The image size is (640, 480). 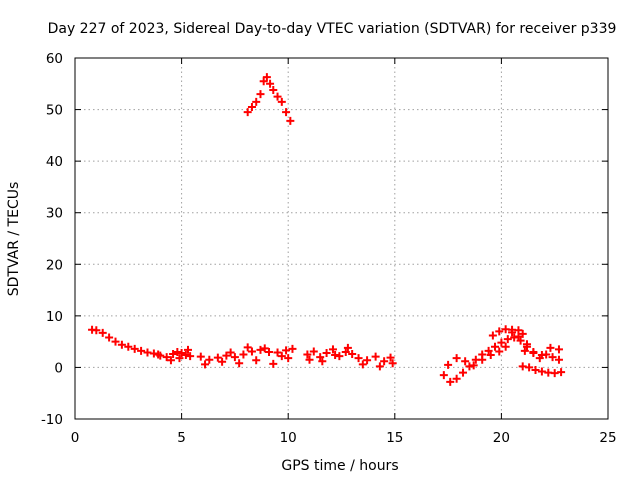 I want to click on y-tick-label: 40, so click(x=54, y=162).